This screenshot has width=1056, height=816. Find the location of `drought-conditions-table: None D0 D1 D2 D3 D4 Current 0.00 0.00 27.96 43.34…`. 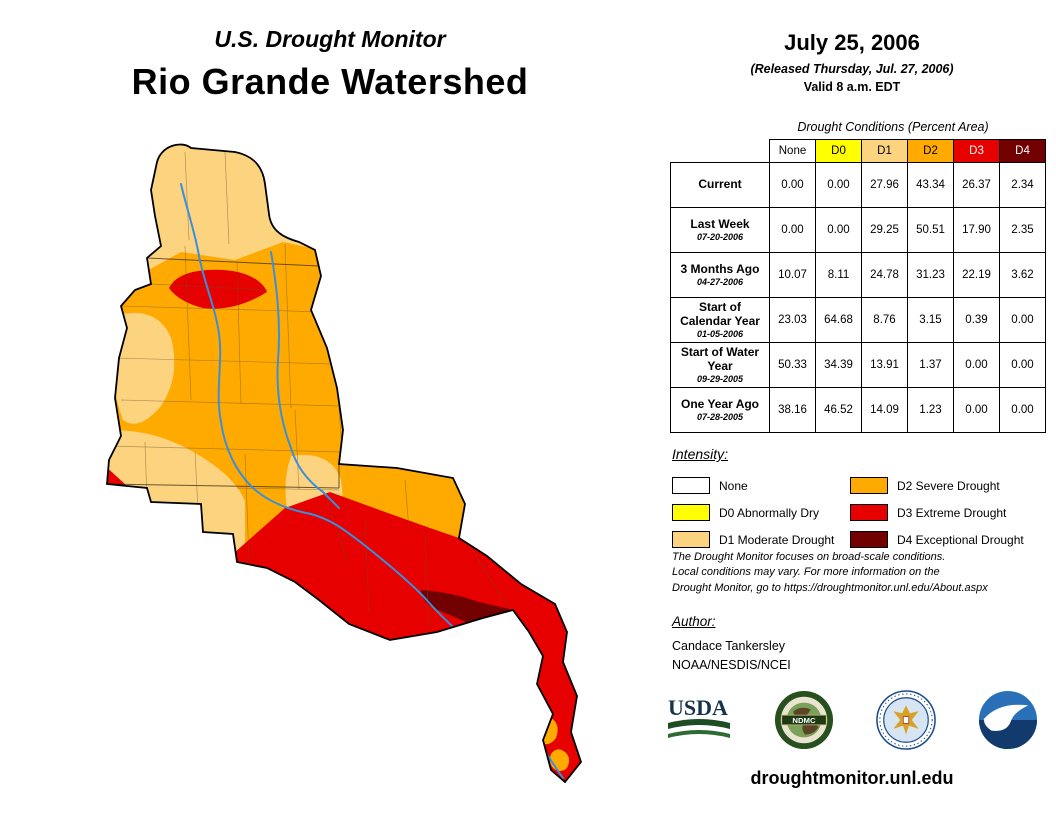

drought-conditions-table: None D0 D1 D2 D3 D4 Current 0.00 0.00 27.96 43.34… is located at coordinates (858, 286).